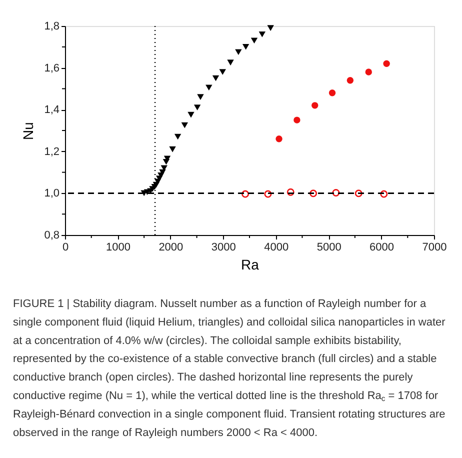  What do you see at coordinates (329, 248) in the screenshot?
I see `x-tick-label: 5000` at bounding box center [329, 248].